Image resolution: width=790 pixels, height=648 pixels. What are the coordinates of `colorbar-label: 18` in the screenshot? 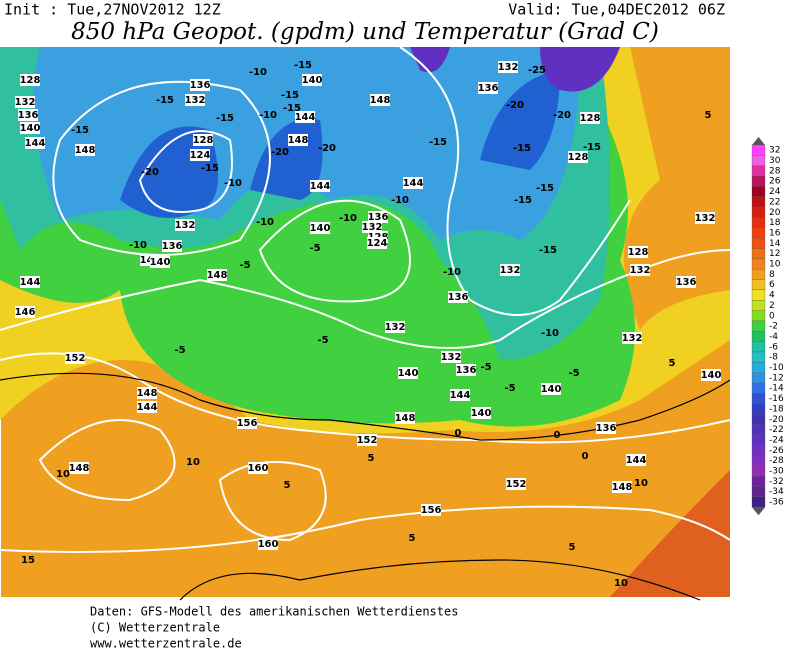 It's located at (775, 223).